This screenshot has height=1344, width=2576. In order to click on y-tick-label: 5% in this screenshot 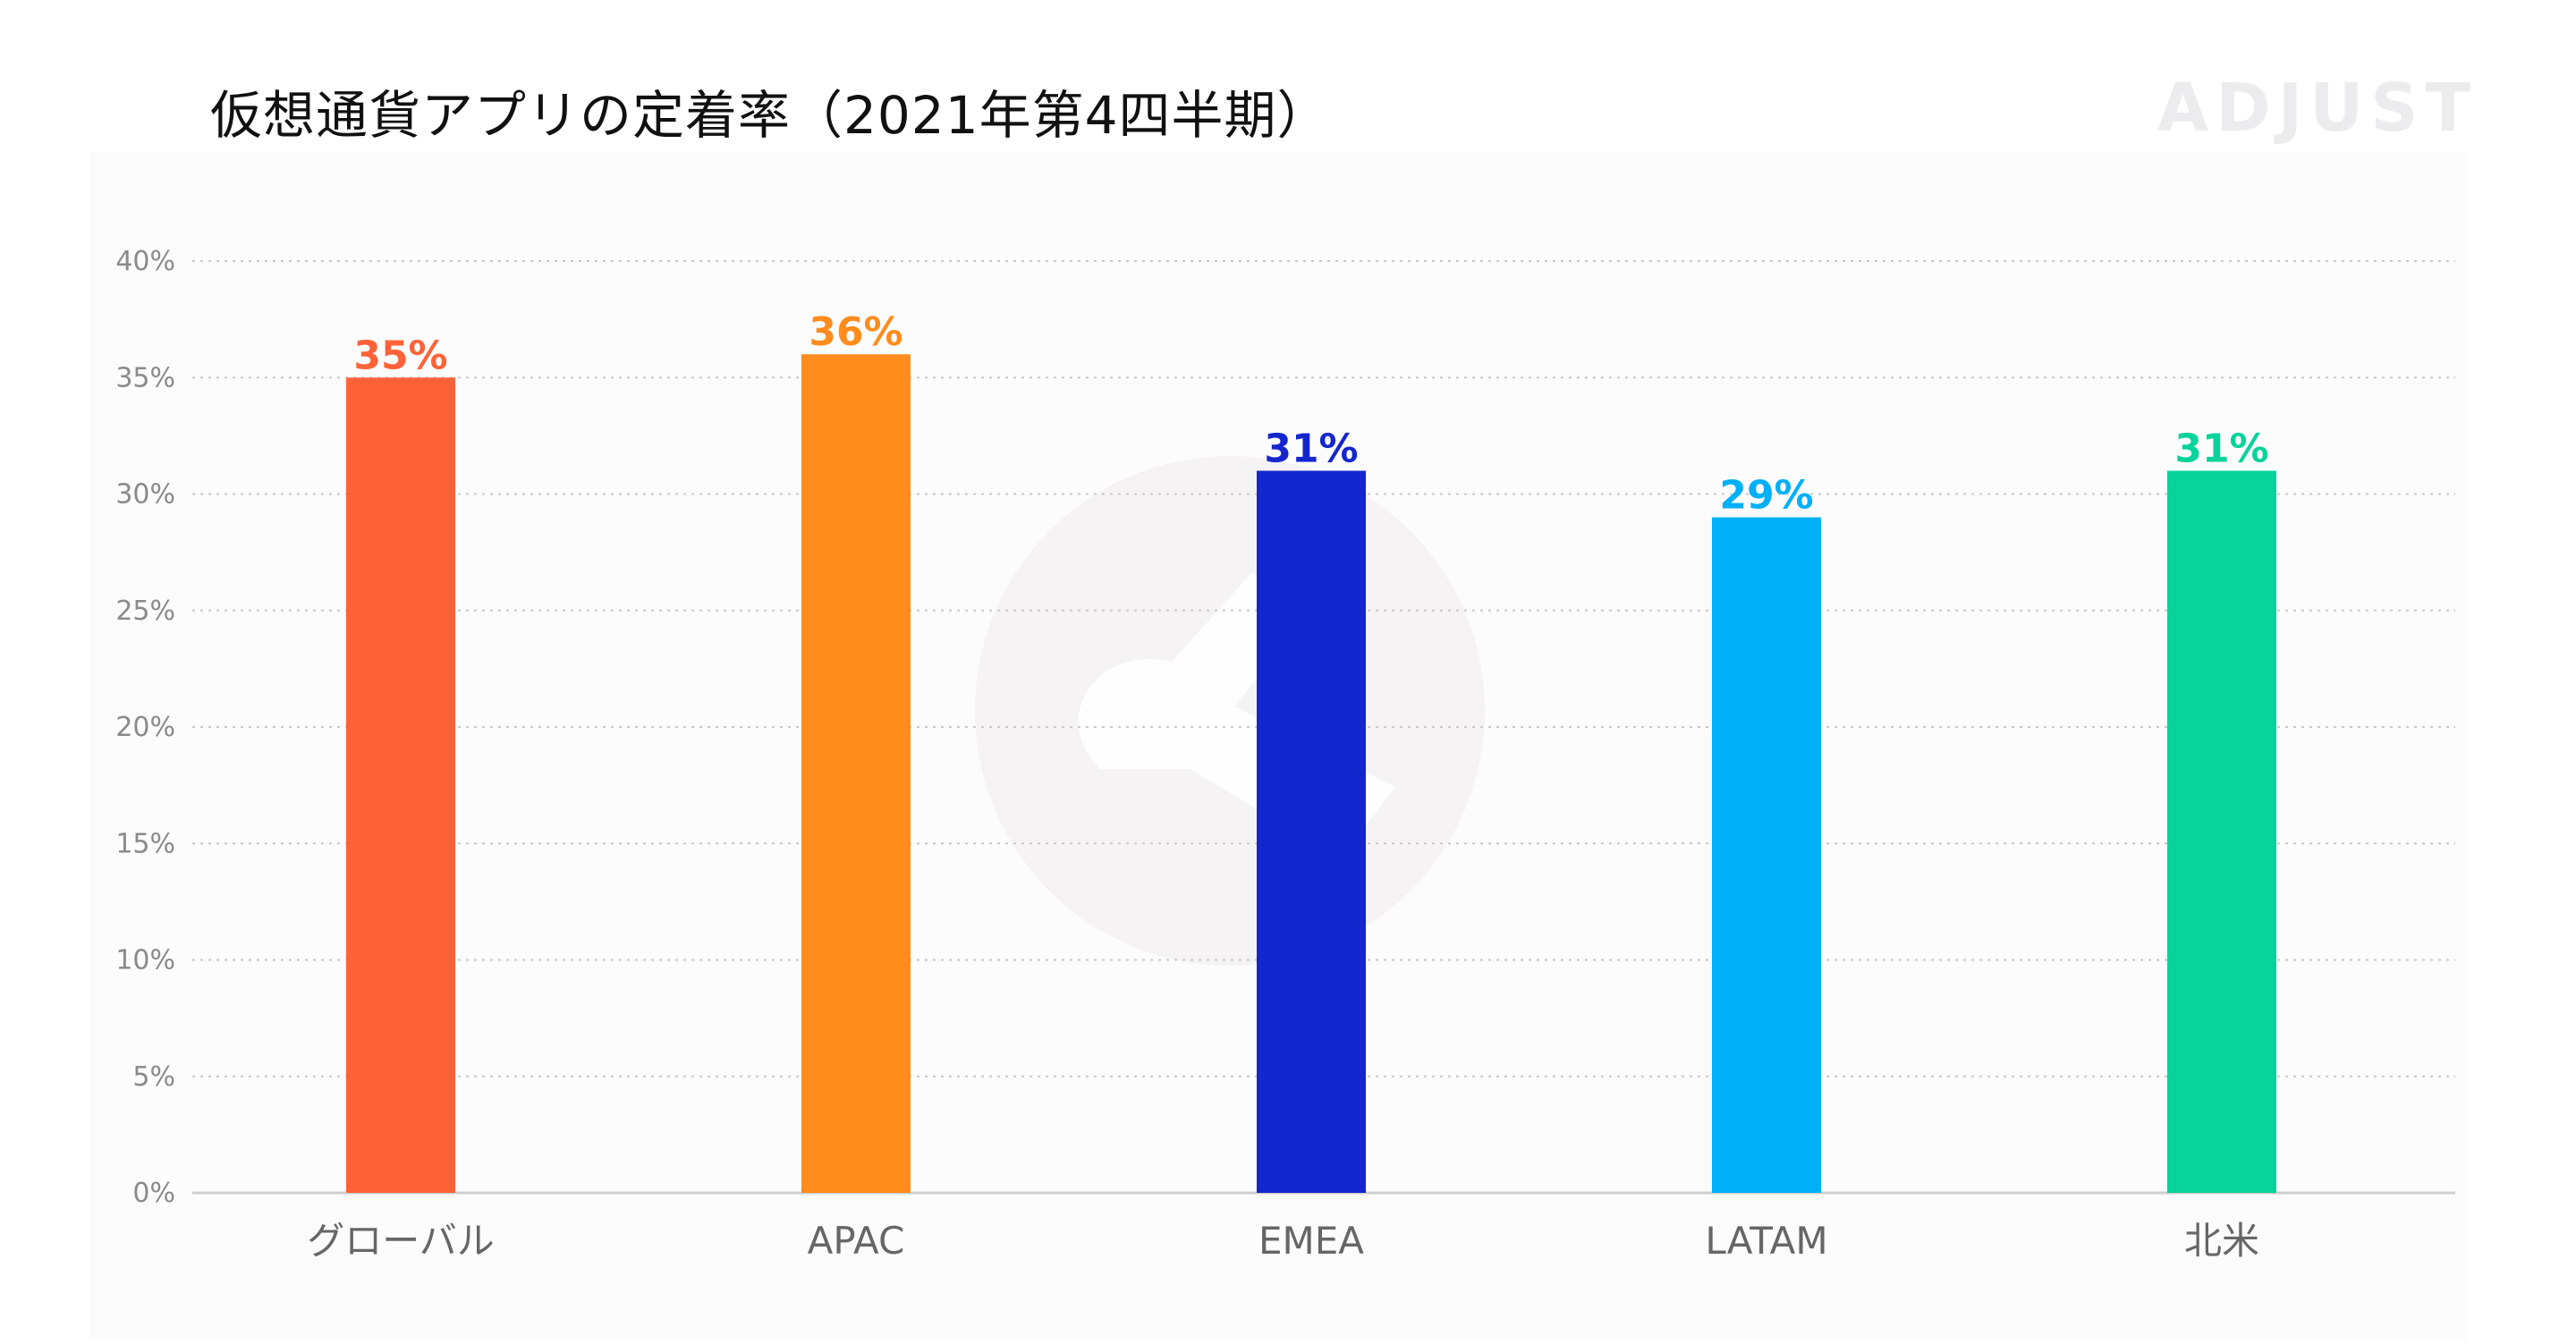, I will do `click(153, 1077)`.